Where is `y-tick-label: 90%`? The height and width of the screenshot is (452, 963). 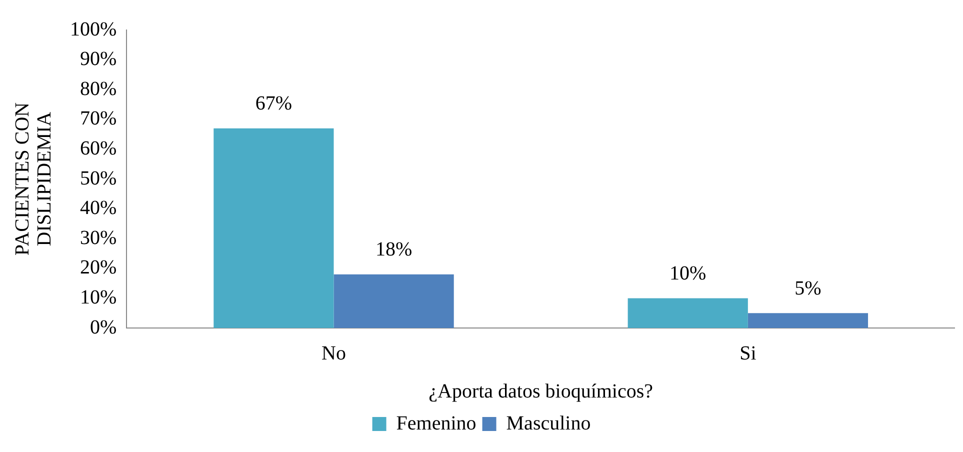 y-tick-label: 90% is located at coordinates (98, 59).